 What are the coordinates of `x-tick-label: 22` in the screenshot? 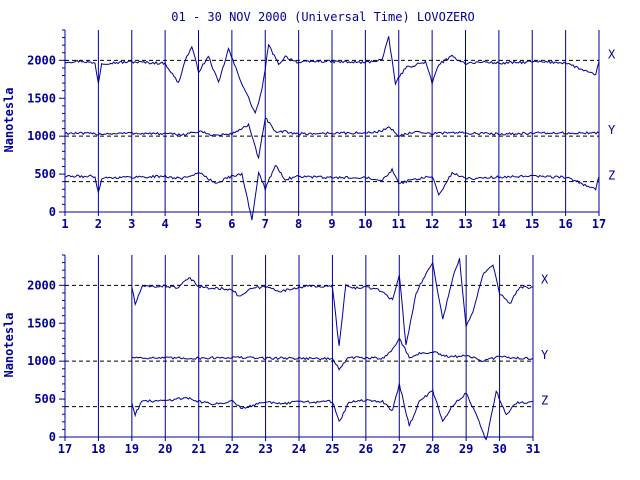 It's located at (232, 449).